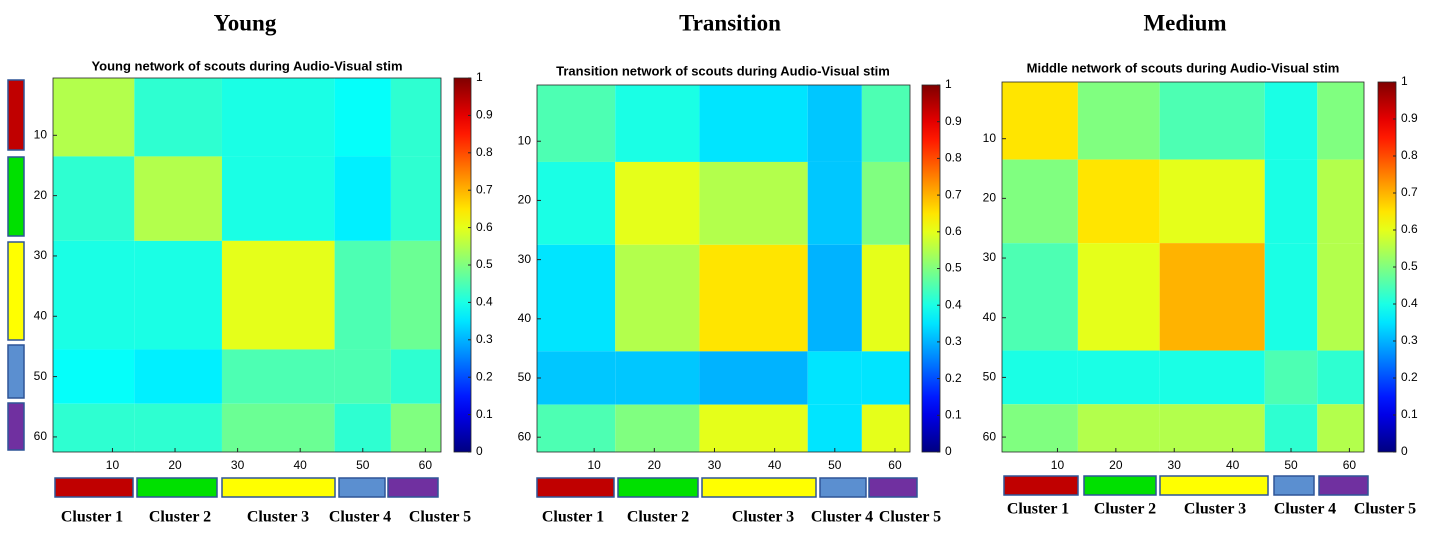  I want to click on x-tick-label: 40, so click(775, 465).